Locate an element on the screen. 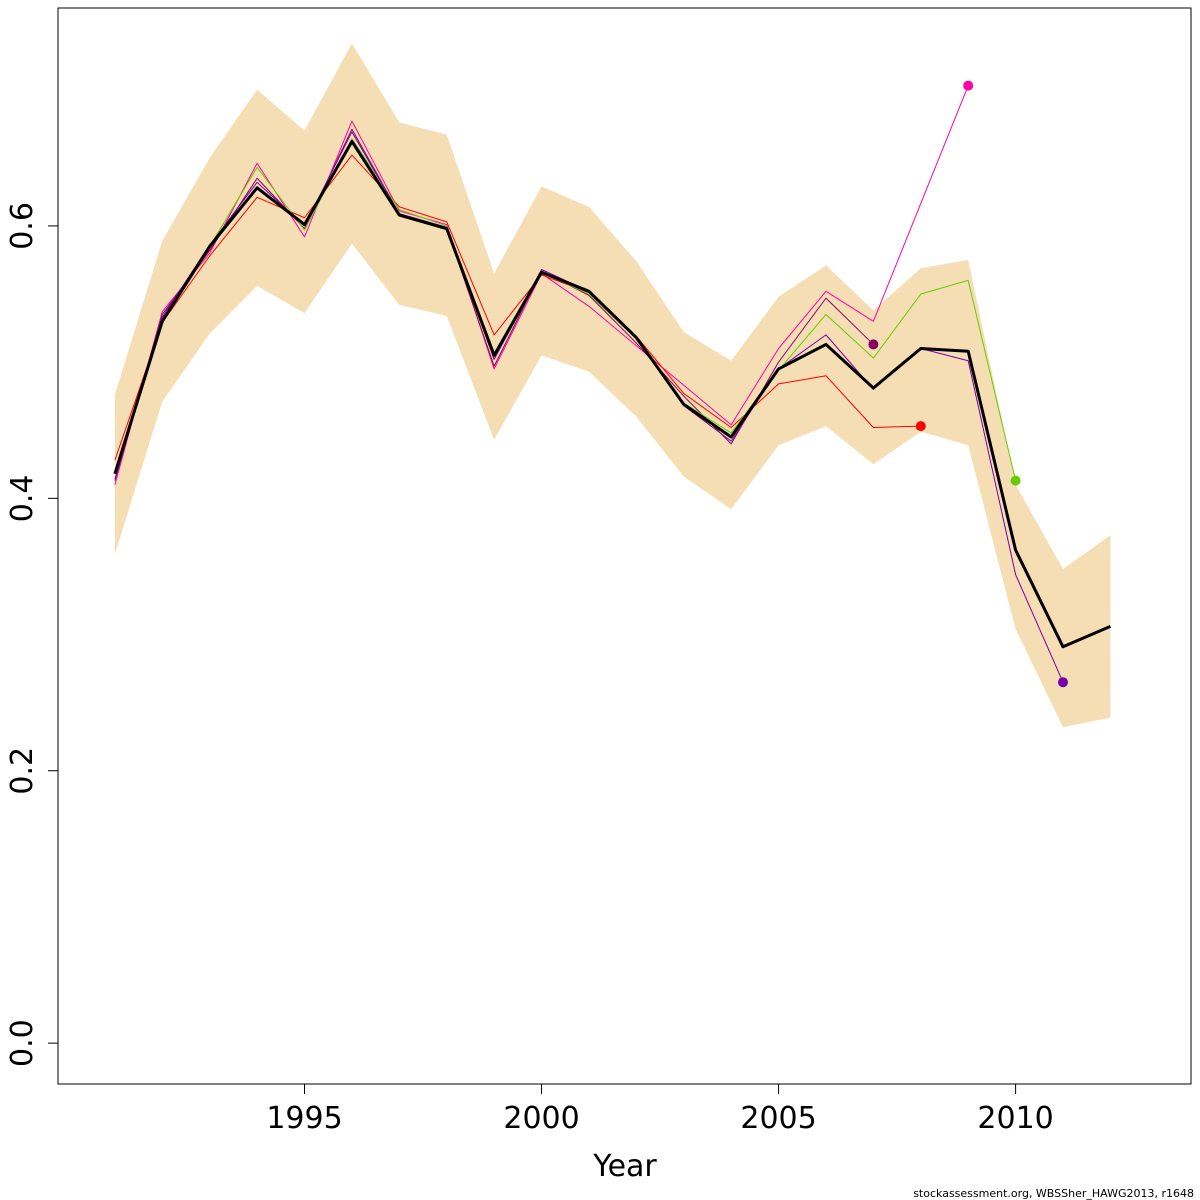  x-tick-label: 2010 is located at coordinates (1015, 1118).